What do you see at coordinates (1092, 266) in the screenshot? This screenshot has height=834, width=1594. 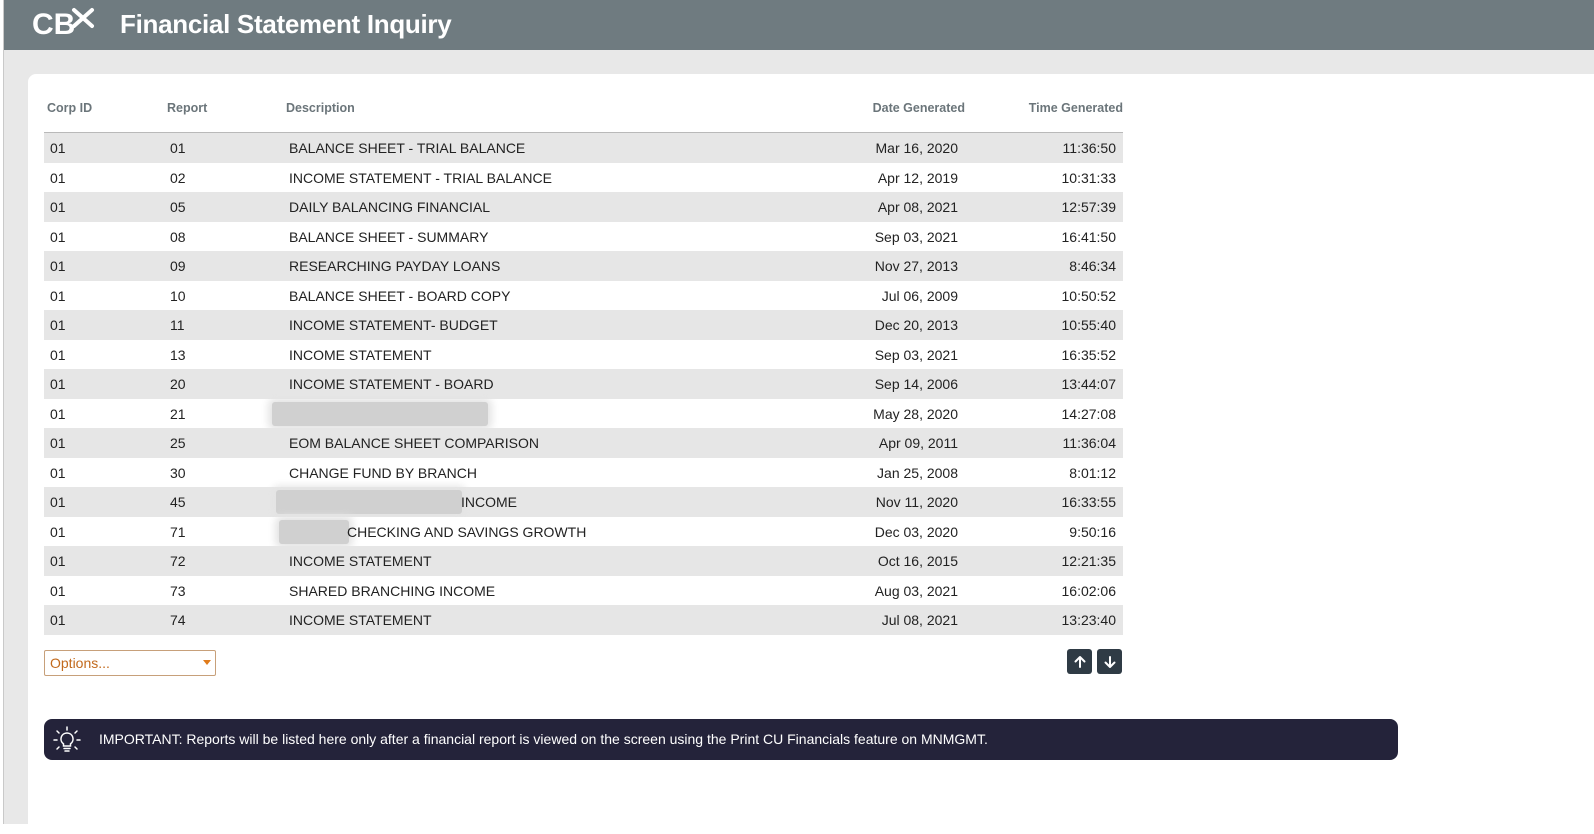 I see `cell-time-generated: 8:46:34` at bounding box center [1092, 266].